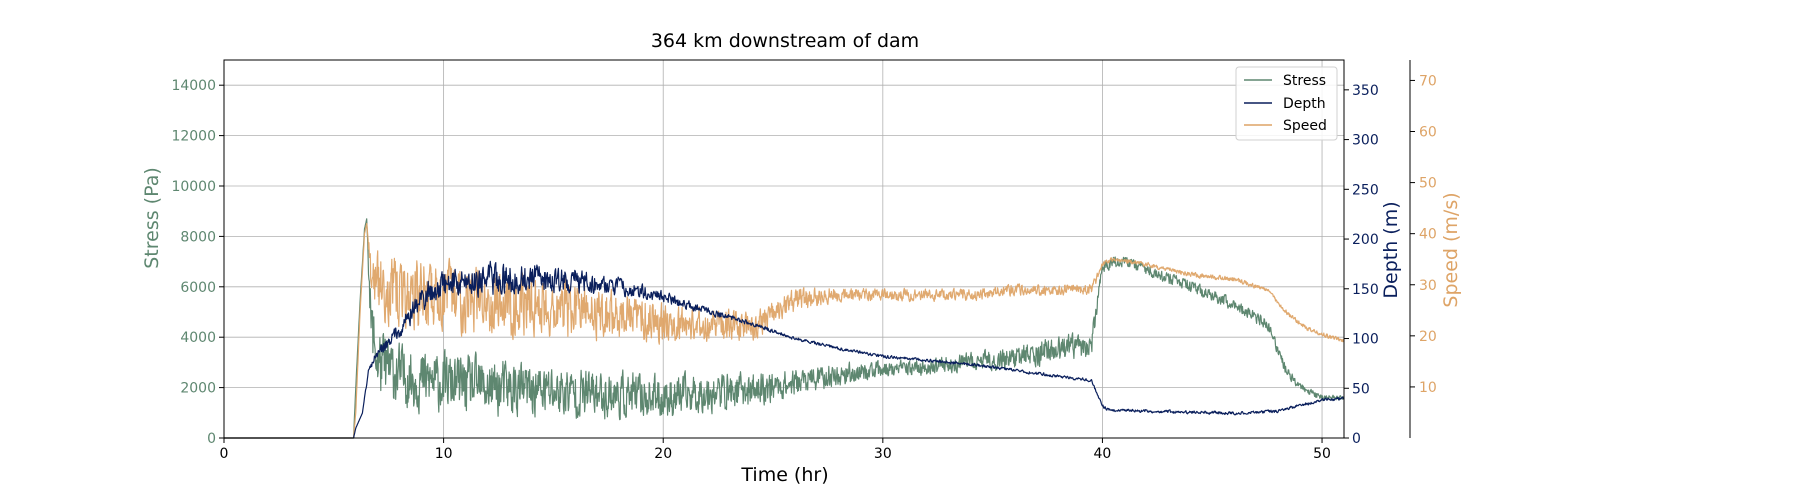  Describe the element at coordinates (1428, 133) in the screenshot. I see `speed-tick-label: 60` at that location.